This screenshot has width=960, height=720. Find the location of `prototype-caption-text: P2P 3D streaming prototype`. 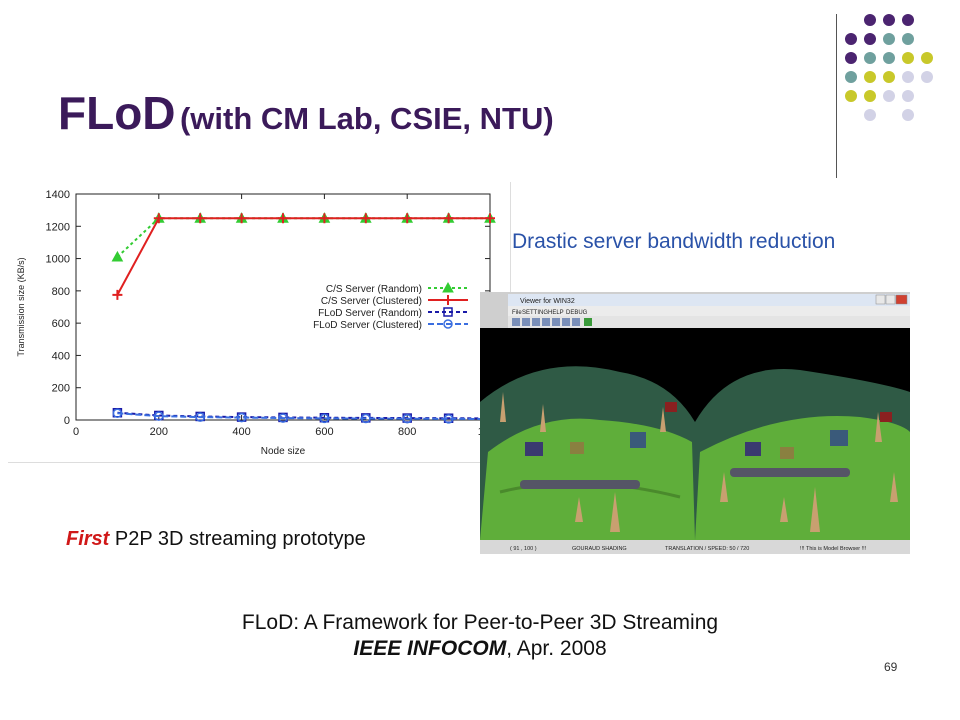

prototype-caption-text: P2P 3D streaming prototype is located at coordinates (237, 539).